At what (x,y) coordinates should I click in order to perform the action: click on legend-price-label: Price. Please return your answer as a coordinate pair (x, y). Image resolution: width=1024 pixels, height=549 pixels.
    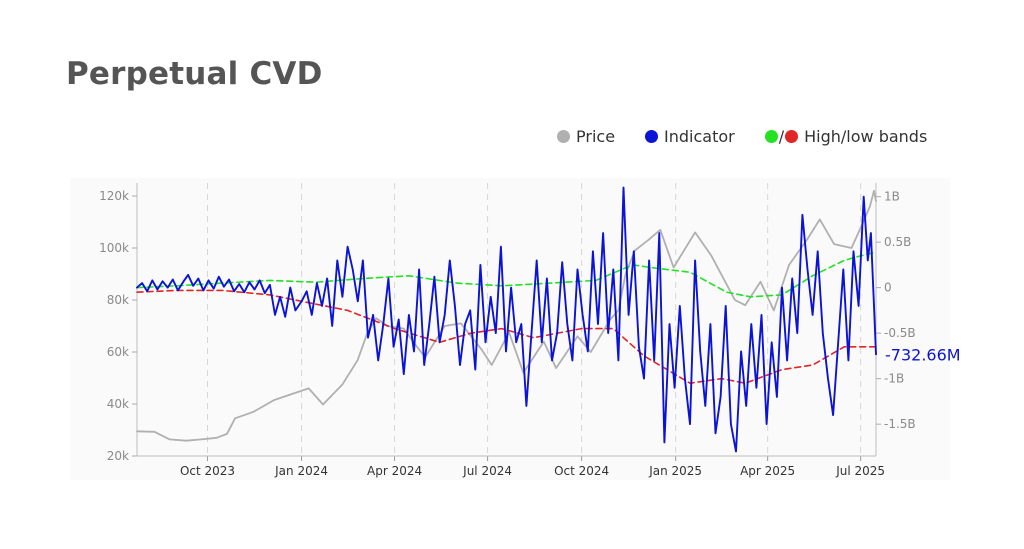
    Looking at the image, I should click on (596, 136).